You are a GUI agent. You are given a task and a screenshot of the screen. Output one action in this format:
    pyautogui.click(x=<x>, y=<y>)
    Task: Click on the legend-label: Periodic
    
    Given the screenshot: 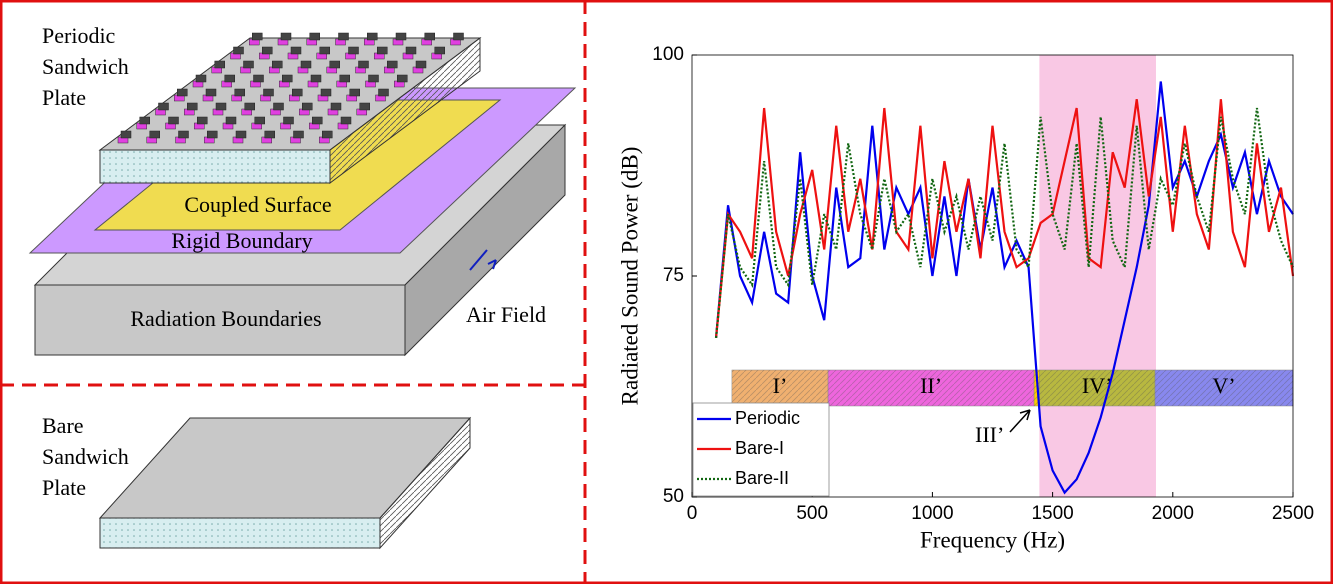 What is the action you would take?
    pyautogui.click(x=767, y=418)
    